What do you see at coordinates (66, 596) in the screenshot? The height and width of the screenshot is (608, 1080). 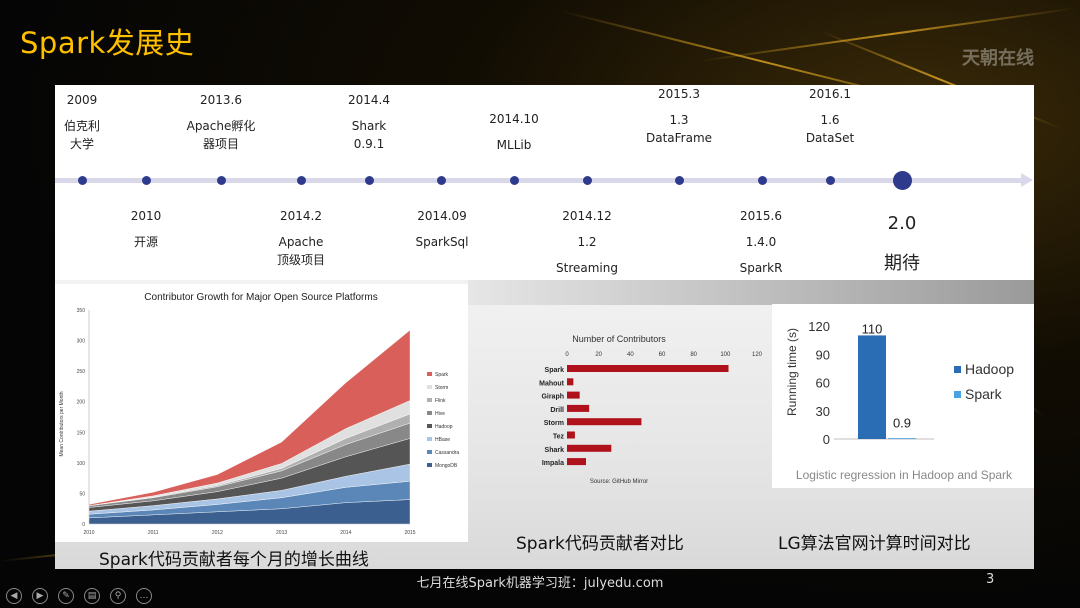 I see `pen-icon: ✎` at bounding box center [66, 596].